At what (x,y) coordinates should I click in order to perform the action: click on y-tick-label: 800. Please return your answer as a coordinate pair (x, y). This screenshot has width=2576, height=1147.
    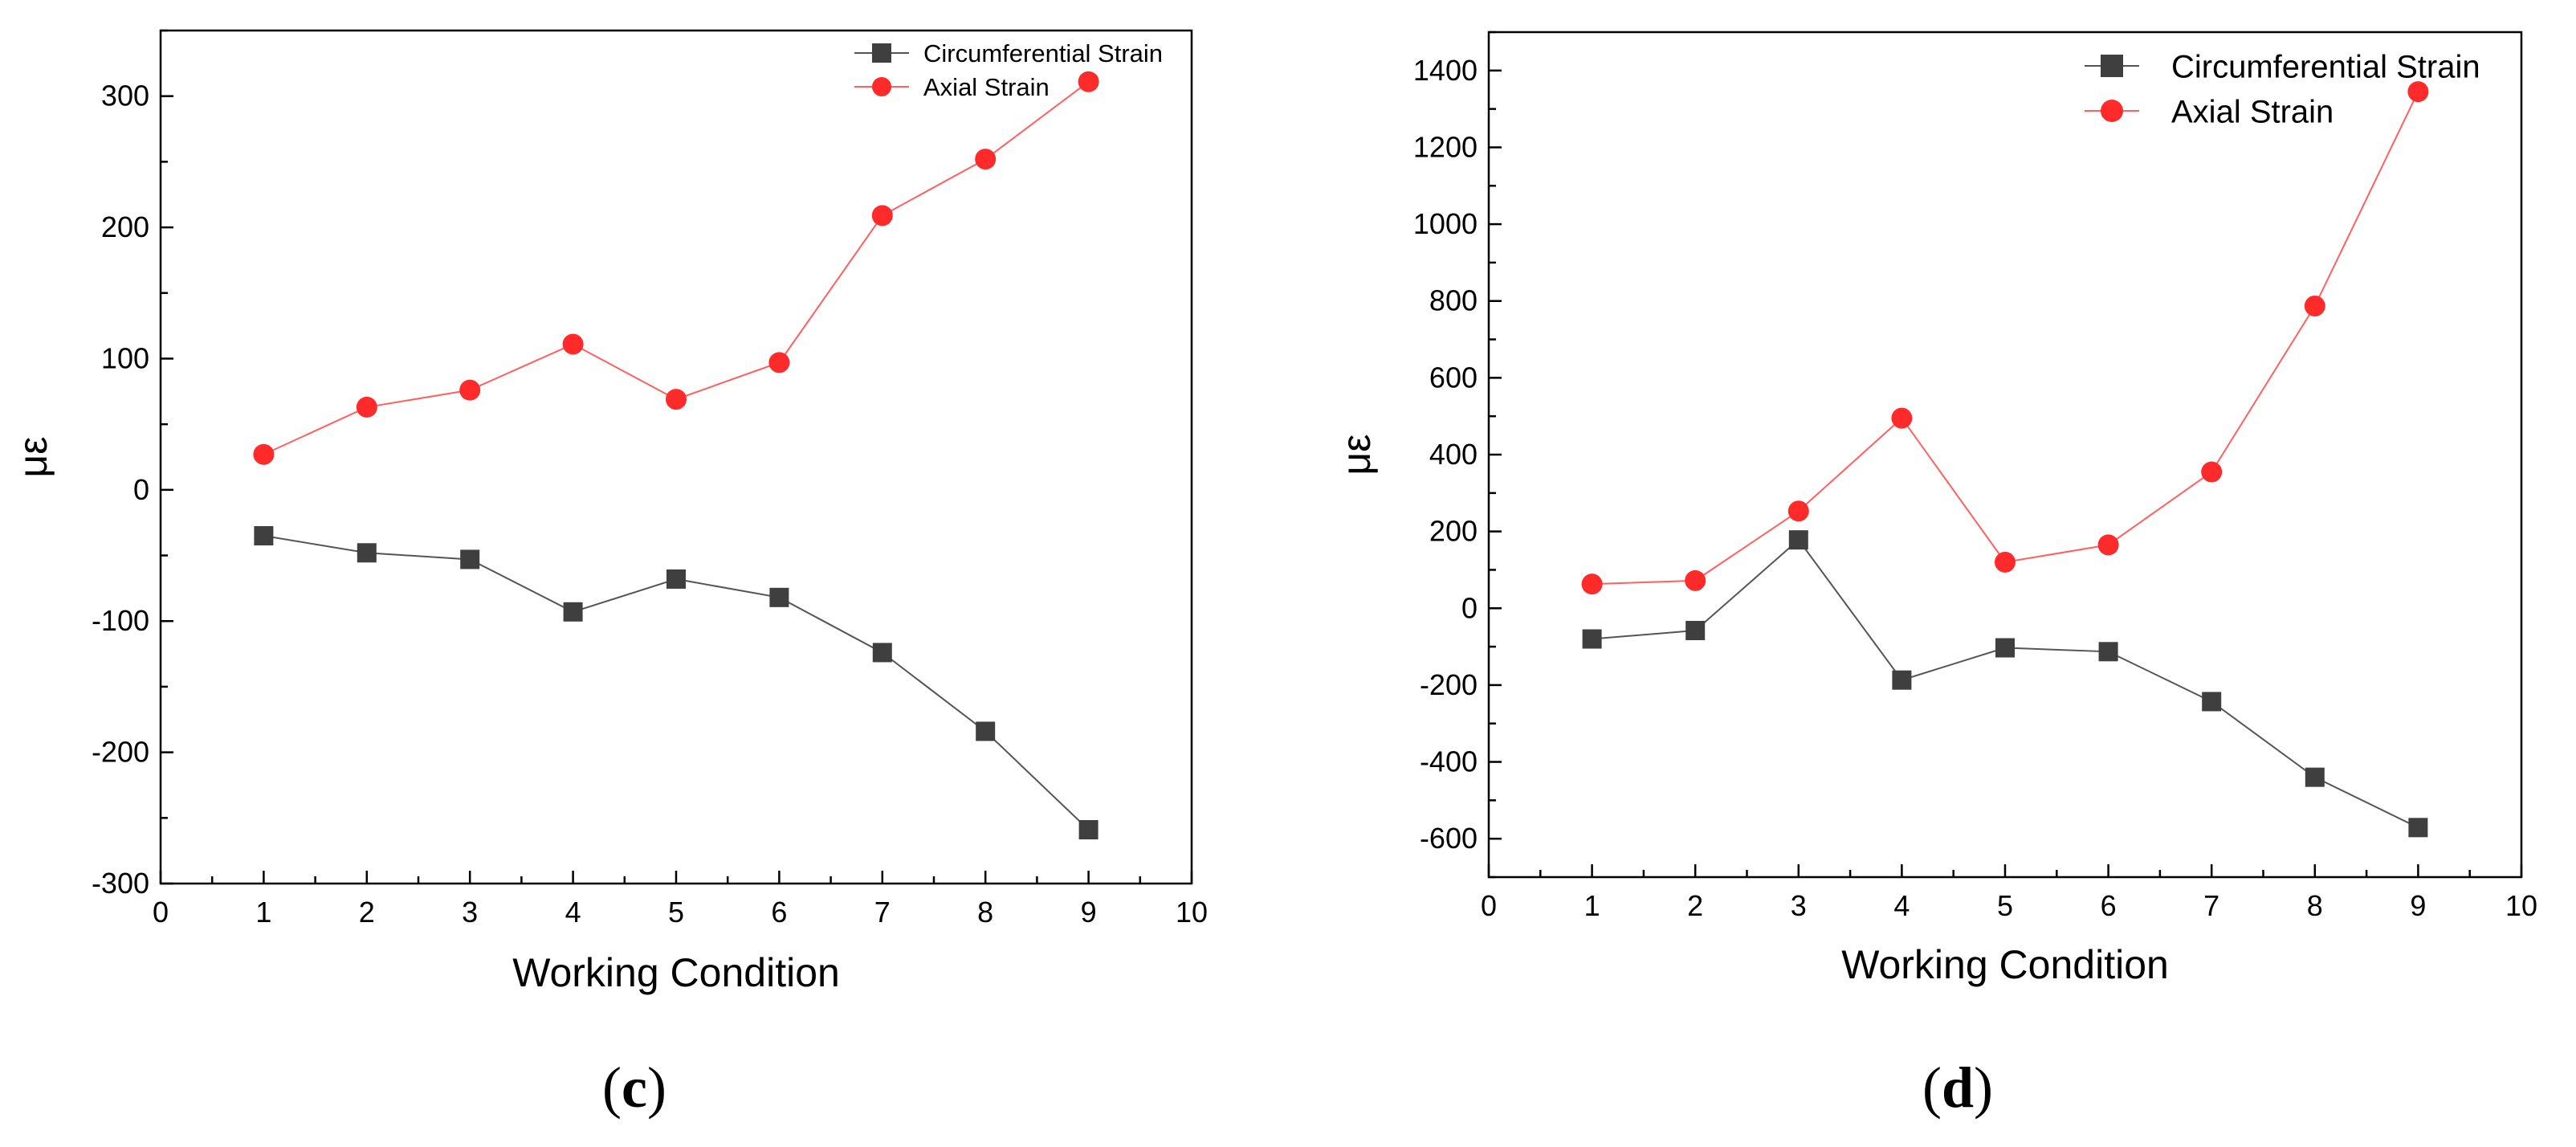
    Looking at the image, I should click on (1453, 300).